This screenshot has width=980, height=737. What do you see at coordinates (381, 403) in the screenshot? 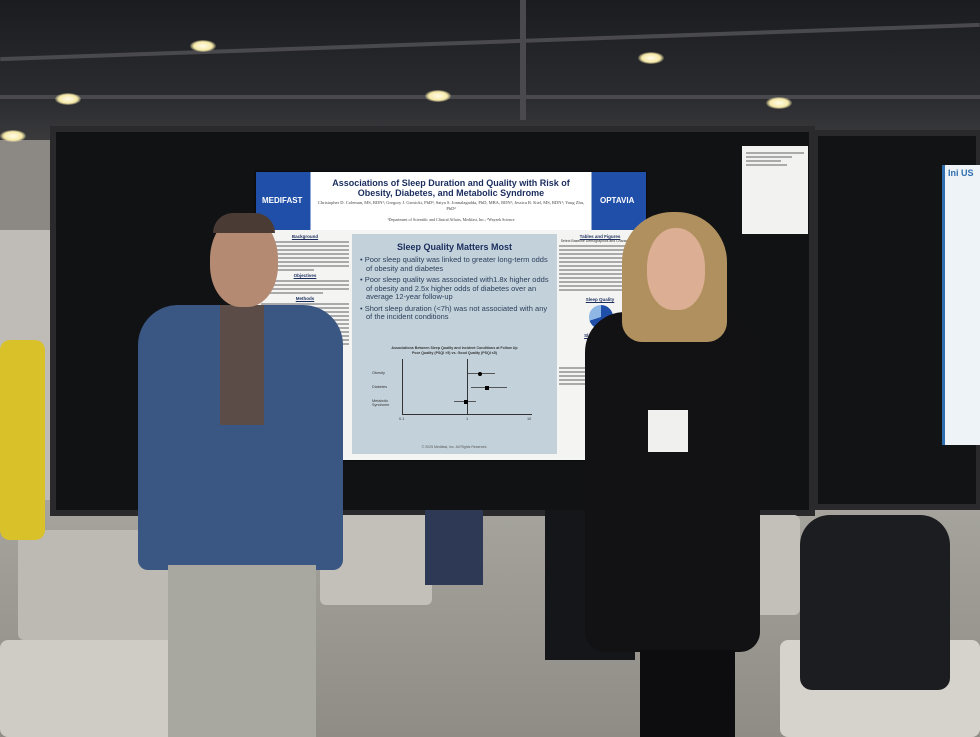
I see `row-label: Metabolic Syndrome` at bounding box center [381, 403].